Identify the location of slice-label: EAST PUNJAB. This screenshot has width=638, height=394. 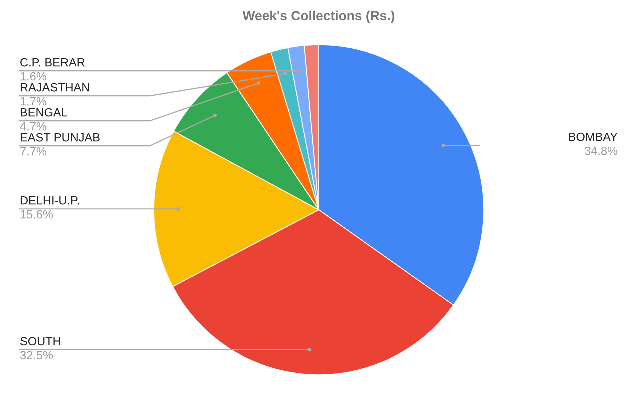
(60, 137).